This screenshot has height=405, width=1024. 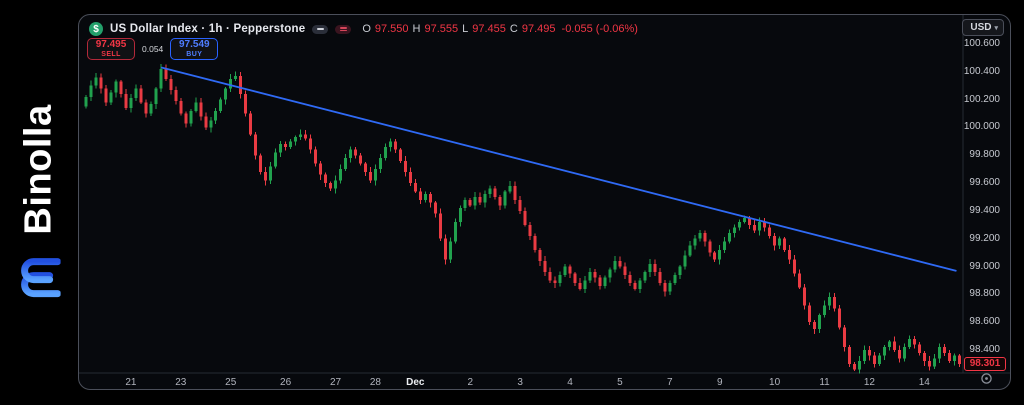 I want to click on trade-buttons: 97.495 SELL 0.054 97.549 BUY, so click(x=153, y=49).